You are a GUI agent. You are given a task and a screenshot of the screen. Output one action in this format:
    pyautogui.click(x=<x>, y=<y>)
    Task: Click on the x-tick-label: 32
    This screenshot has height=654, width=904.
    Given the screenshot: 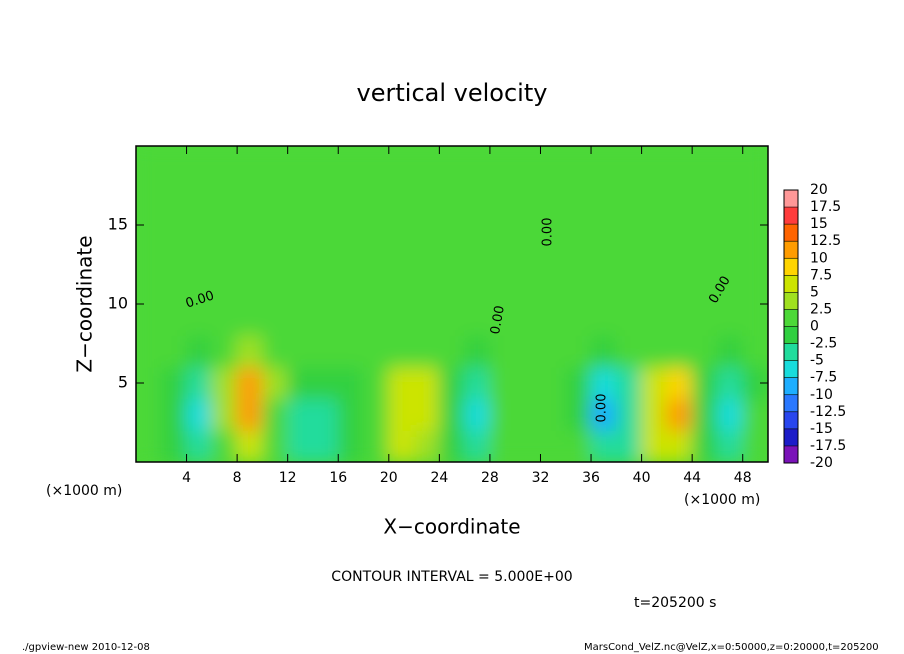 What is the action you would take?
    pyautogui.click(x=541, y=478)
    